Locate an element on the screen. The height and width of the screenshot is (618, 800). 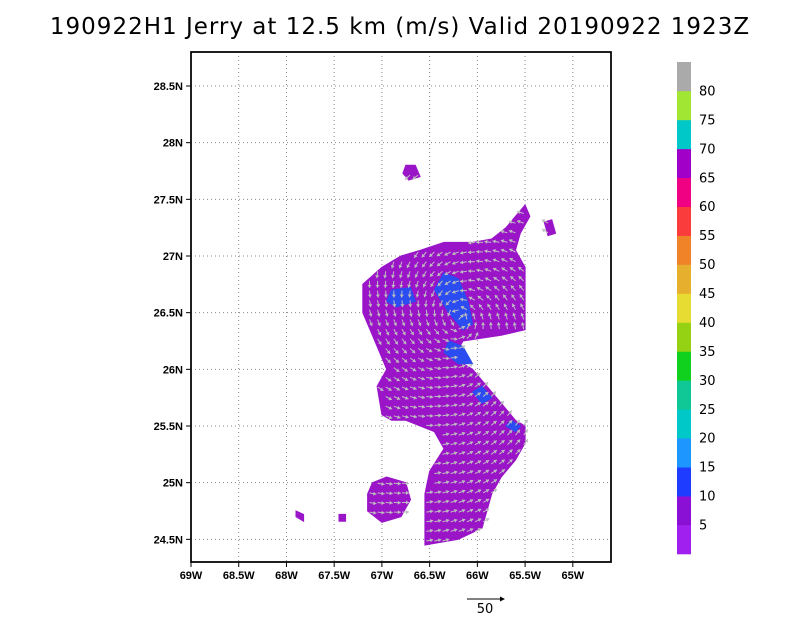
x-tick-label: 69W is located at coordinates (191, 576).